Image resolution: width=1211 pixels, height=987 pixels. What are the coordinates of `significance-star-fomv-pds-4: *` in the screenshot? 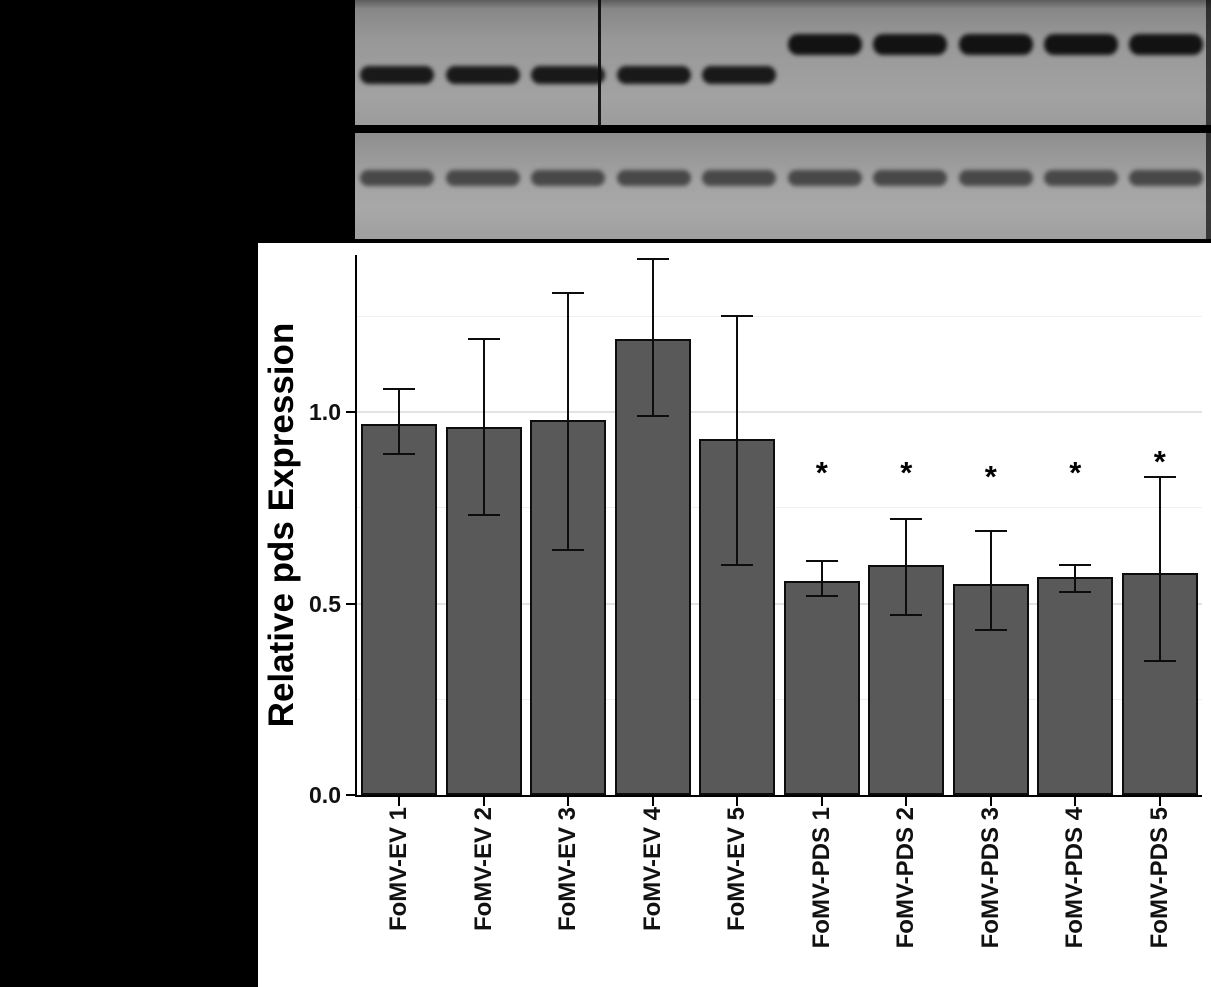 It's located at (1075, 473).